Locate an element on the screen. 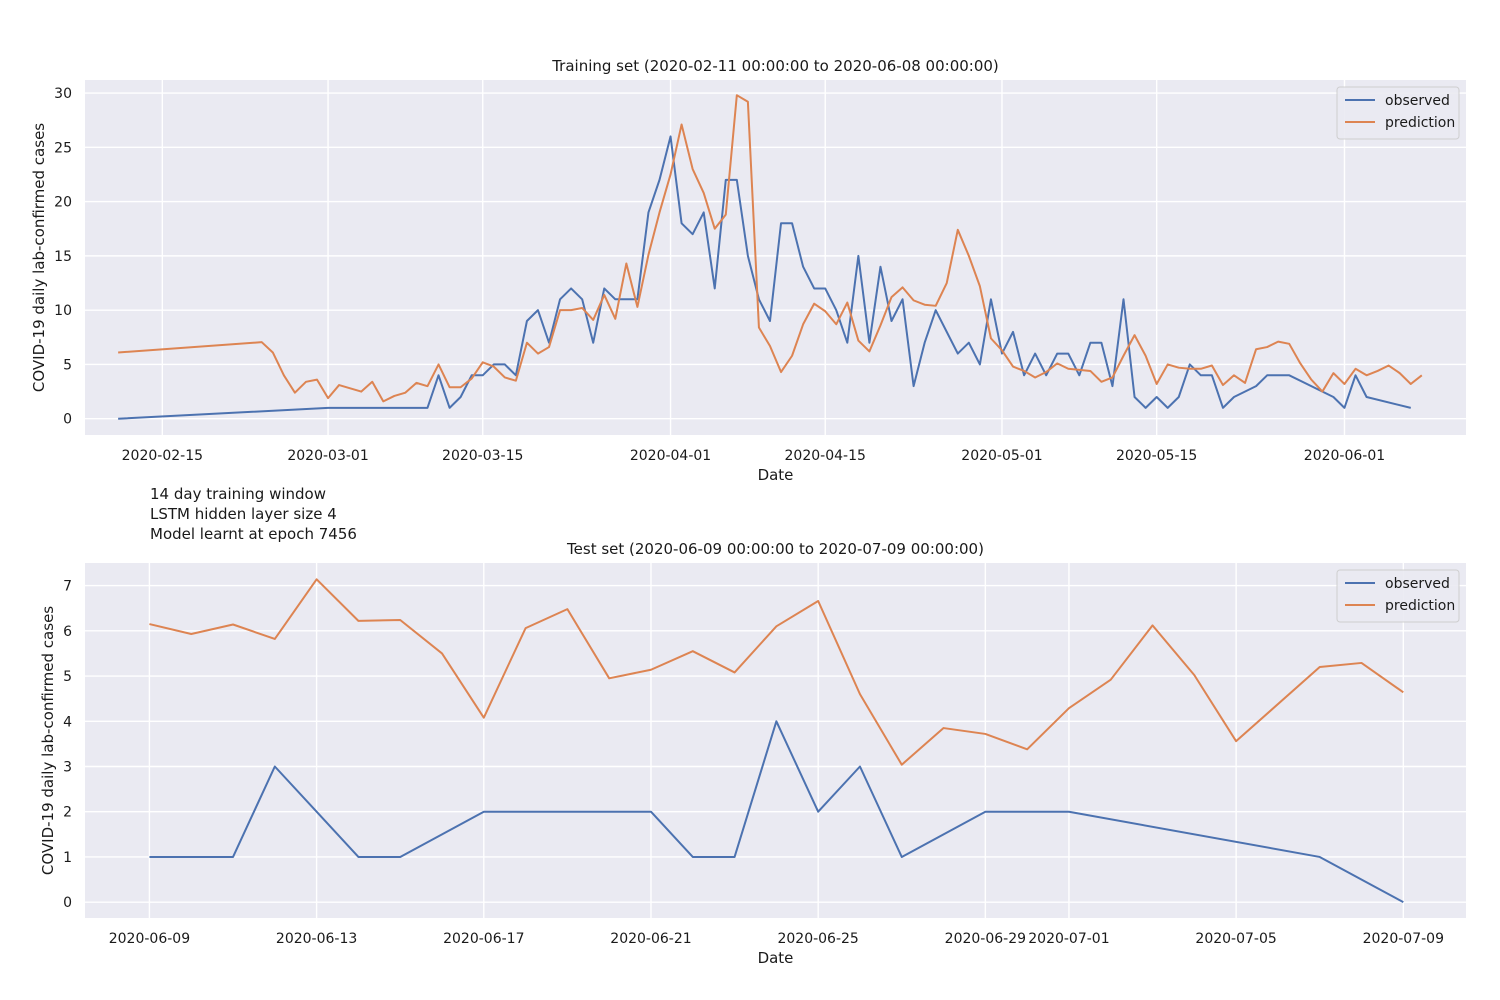 The image size is (1500, 1000). y-tick-label: 25 is located at coordinates (63, 148).